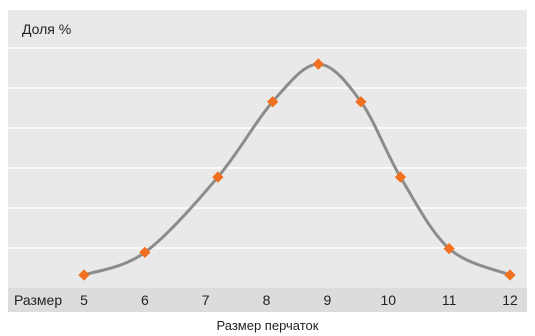 The image size is (535, 336). What do you see at coordinates (38, 300) in the screenshot?
I see `x-axis-prefix-label: Размер` at bounding box center [38, 300].